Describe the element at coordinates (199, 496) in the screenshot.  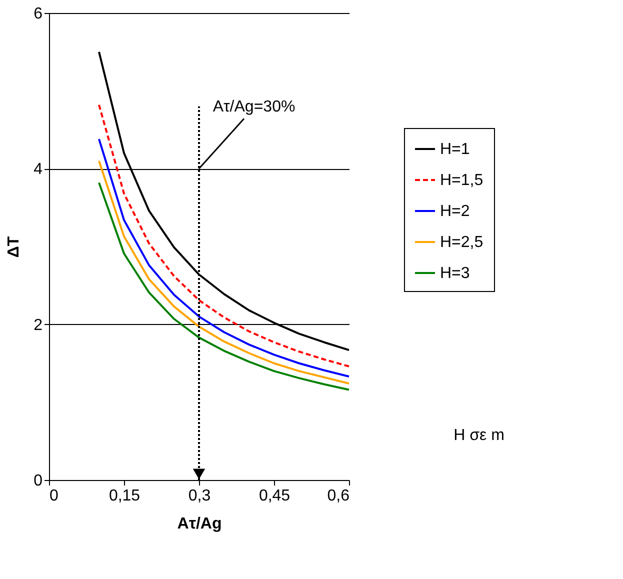
I see `x-tick-label: 0,3` at that location.